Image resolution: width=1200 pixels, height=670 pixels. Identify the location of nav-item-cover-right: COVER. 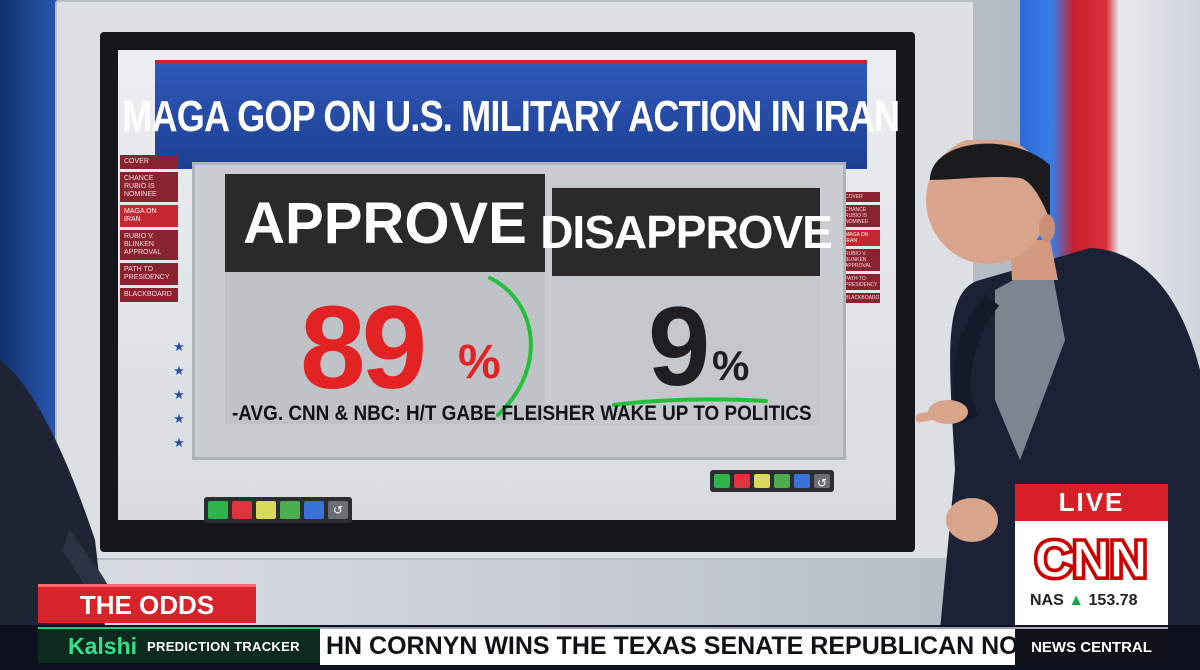
(861, 197).